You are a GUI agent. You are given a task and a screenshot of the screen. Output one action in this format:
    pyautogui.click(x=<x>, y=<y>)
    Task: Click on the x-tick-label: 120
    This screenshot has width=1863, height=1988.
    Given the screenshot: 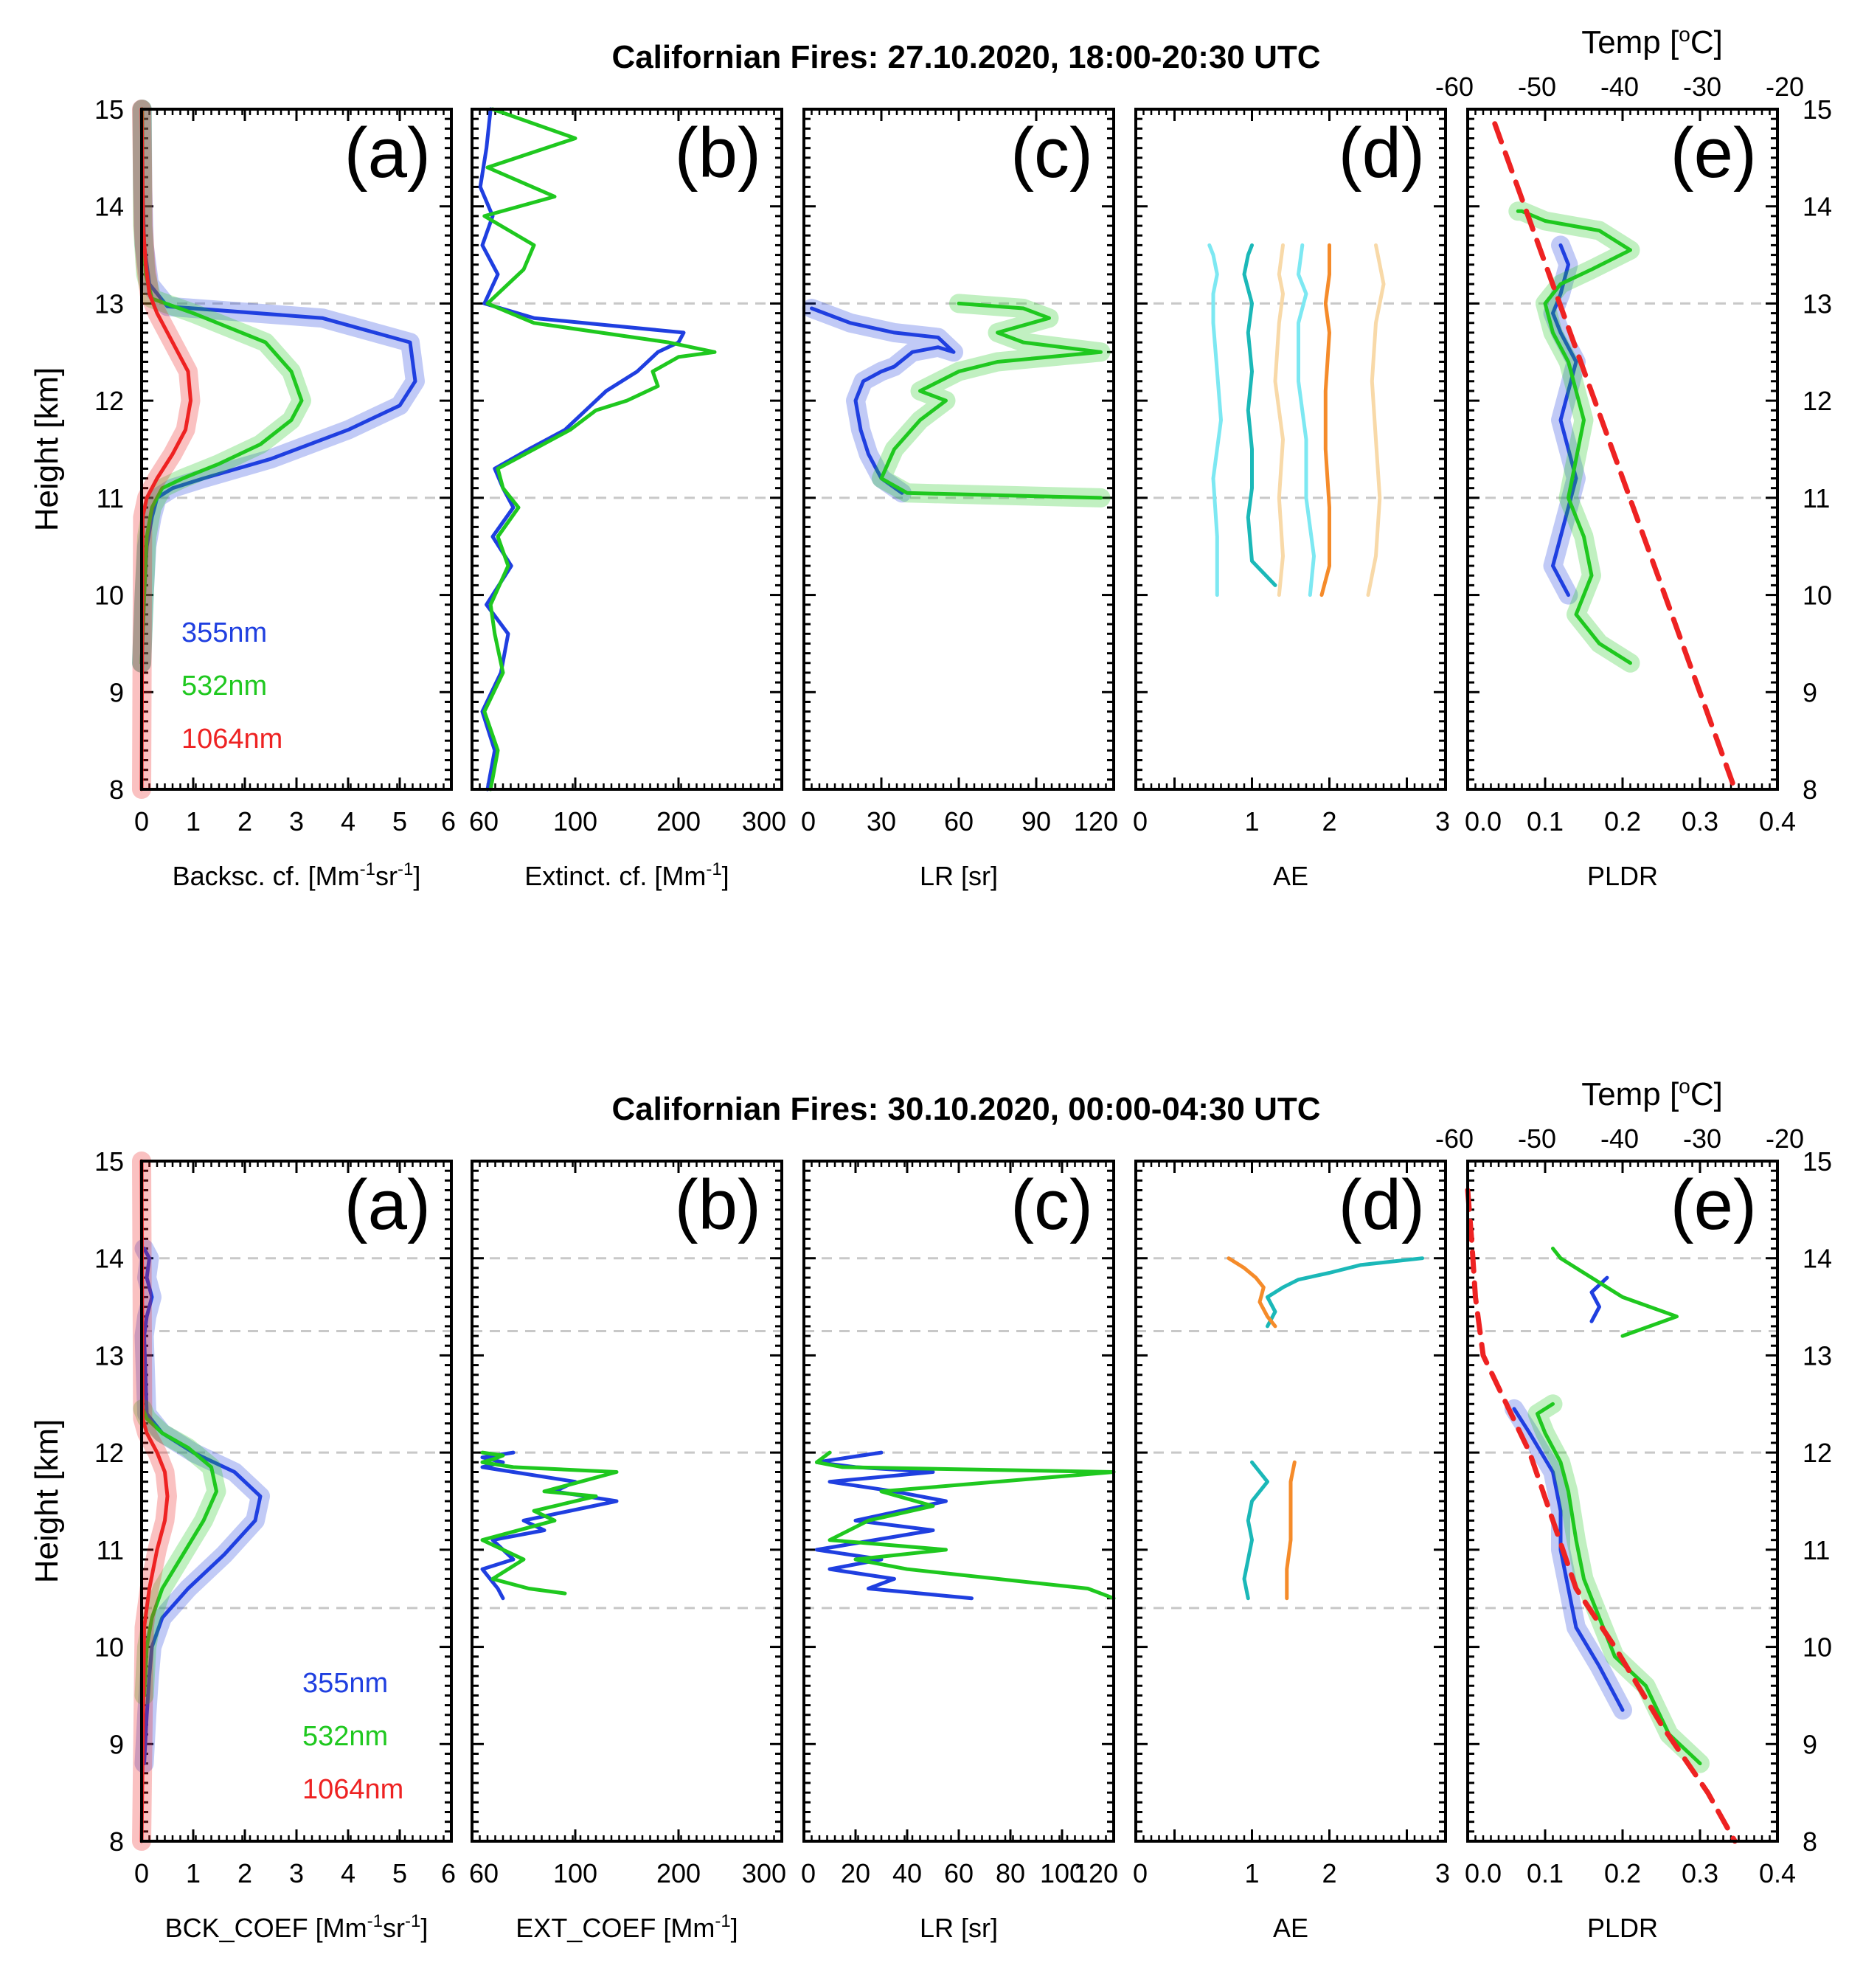 What is the action you would take?
    pyautogui.click(x=1096, y=1873)
    